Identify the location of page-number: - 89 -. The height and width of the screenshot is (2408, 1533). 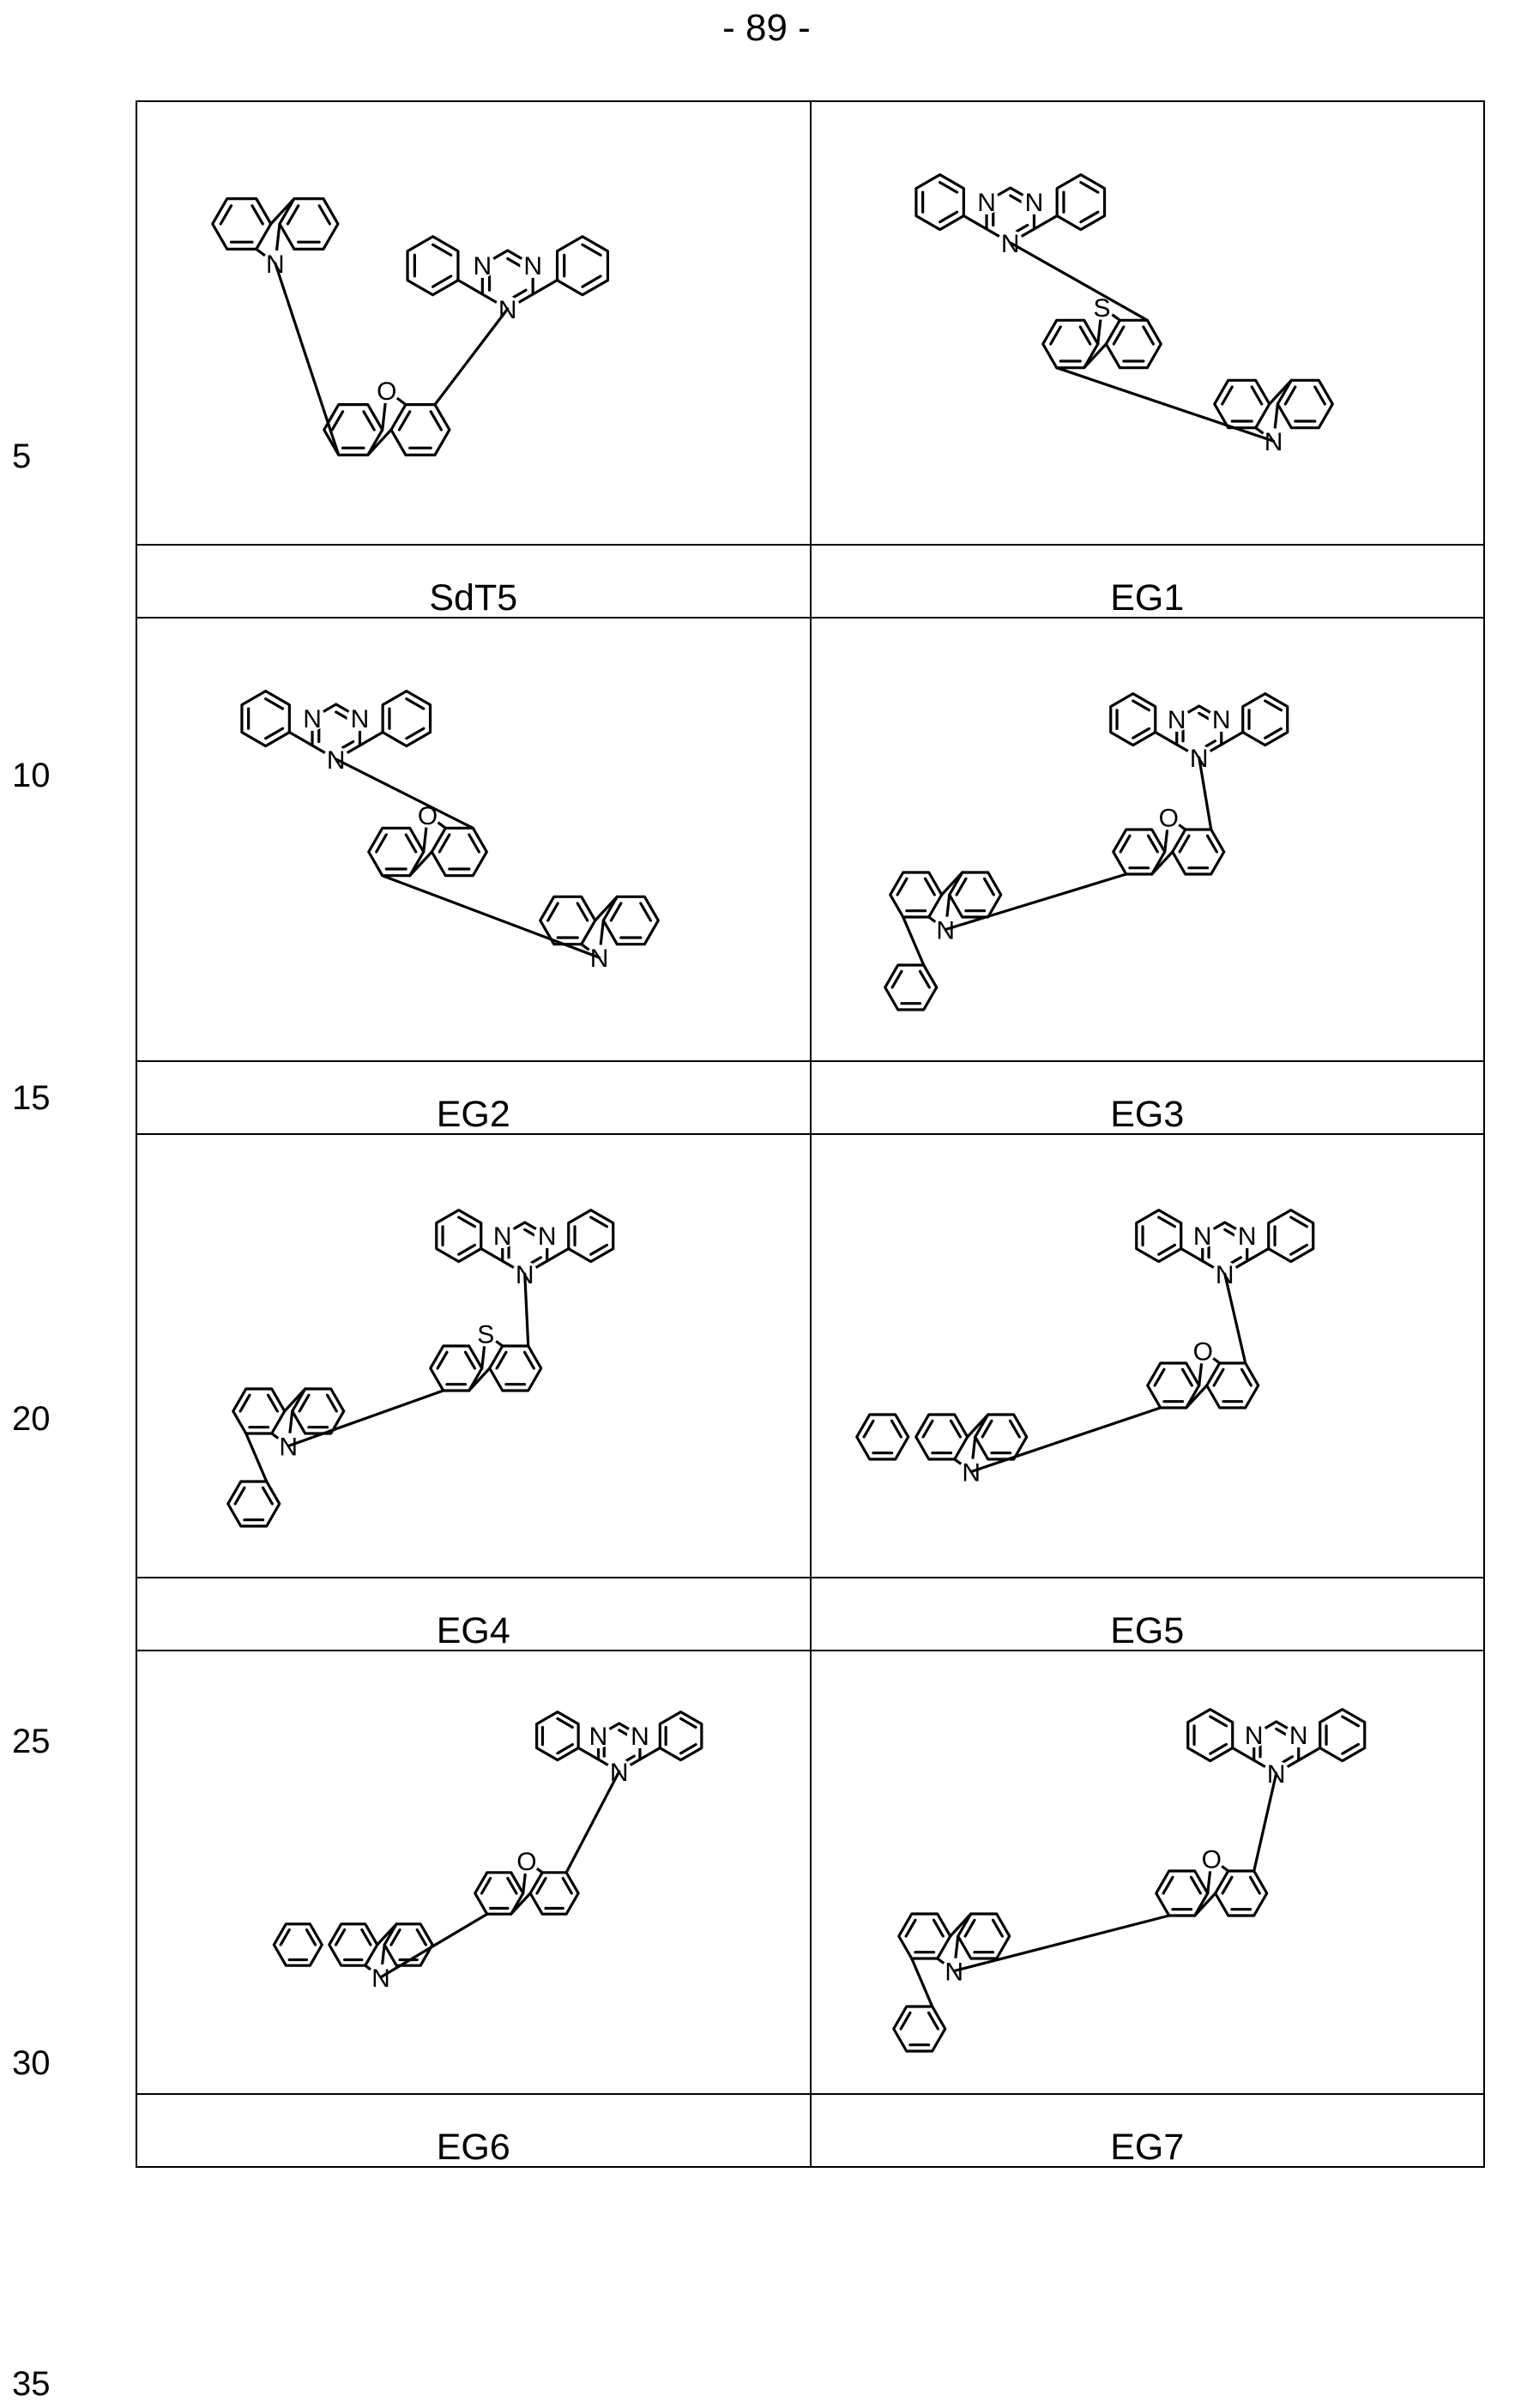
(767, 28).